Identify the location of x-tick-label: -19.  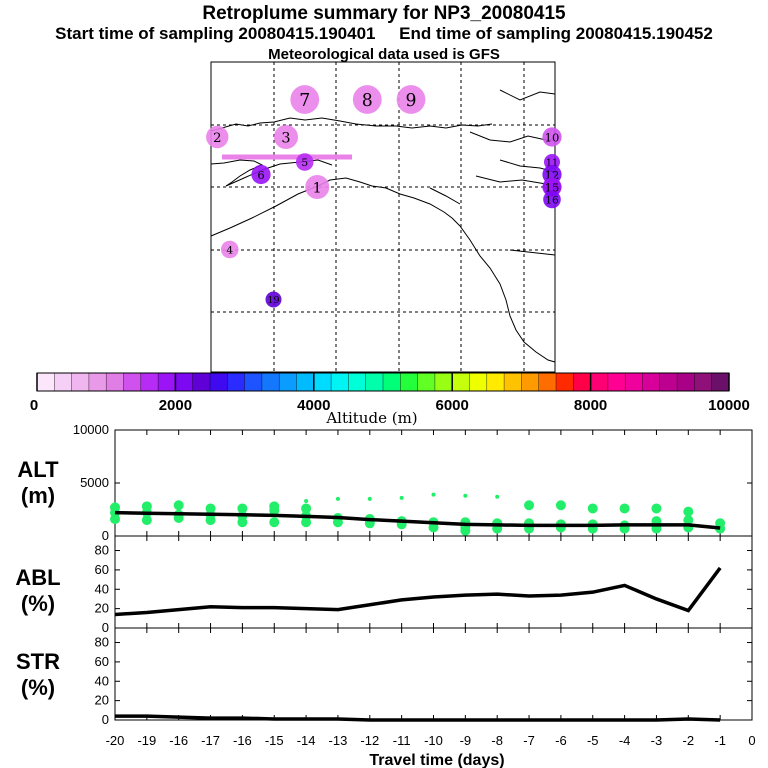
(146, 740).